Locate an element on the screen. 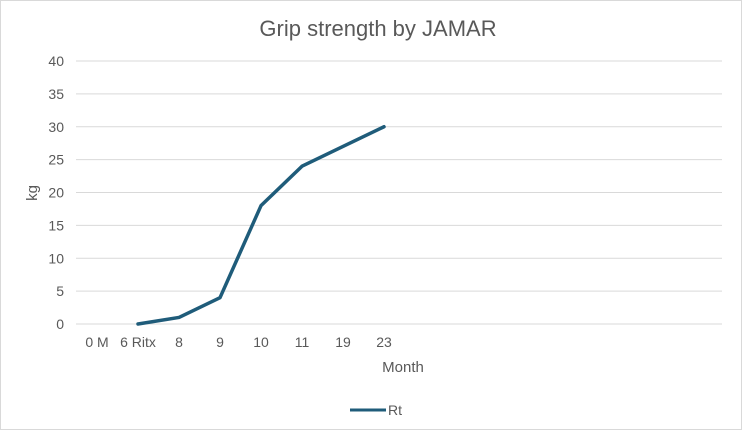 This screenshot has width=742, height=430. y-tick-labels: 0 5 10 15 20 25 30 35 40 is located at coordinates (56, 192).